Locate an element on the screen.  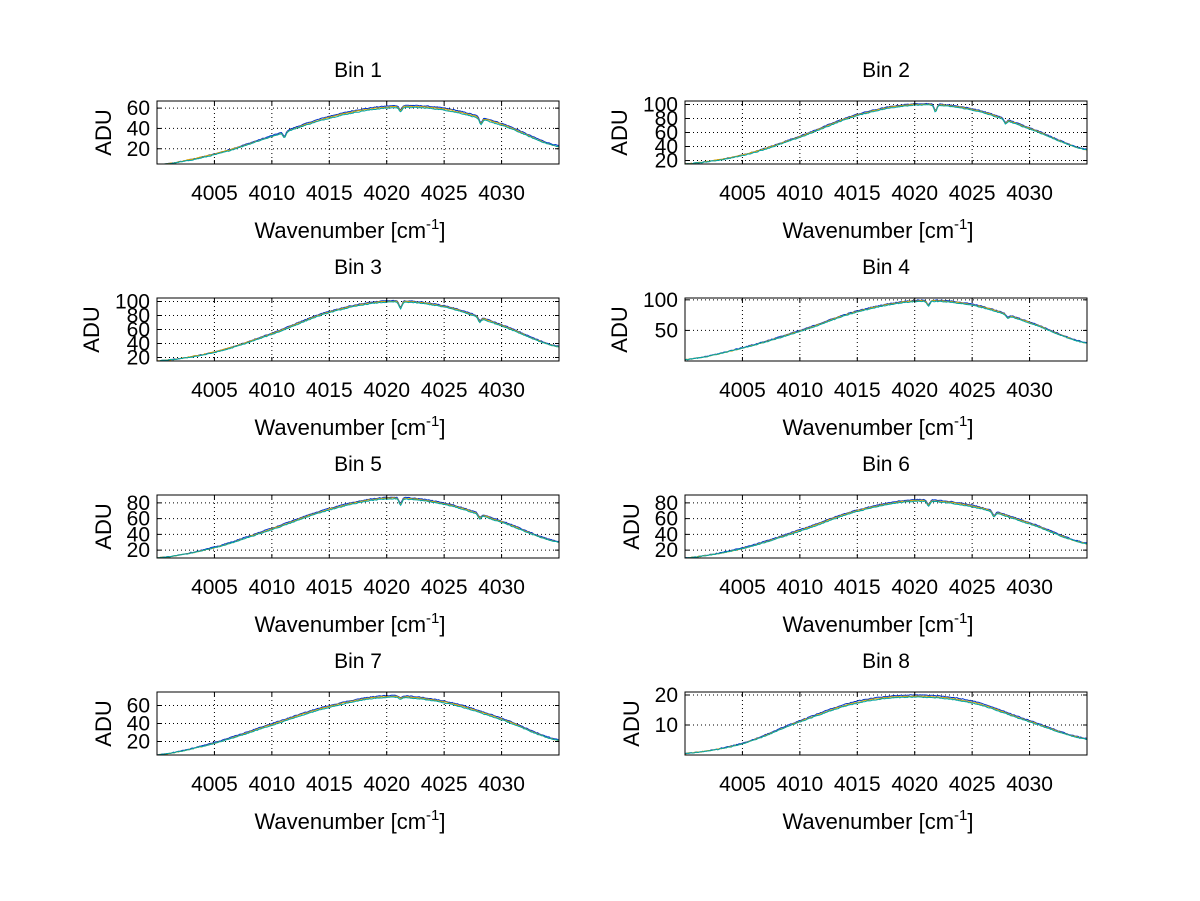
y-tick-label: 100 is located at coordinates (660, 105).